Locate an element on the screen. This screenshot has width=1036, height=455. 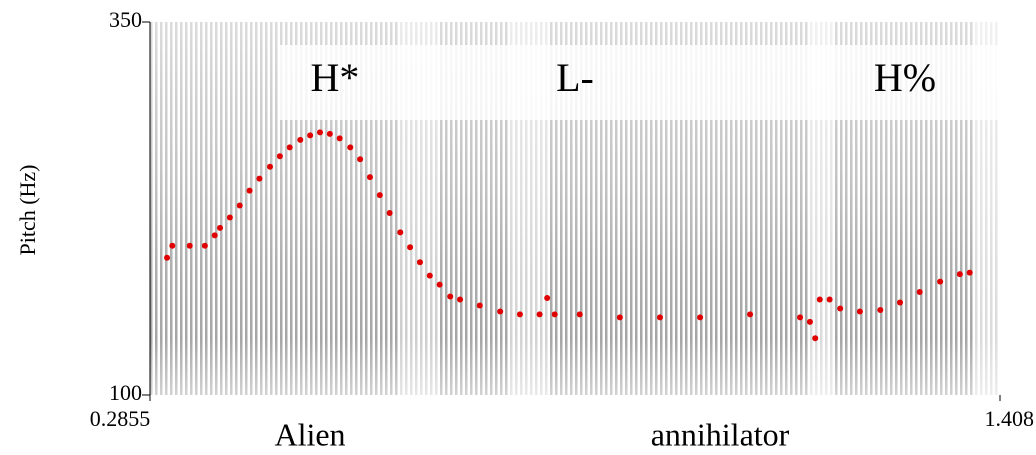
y-tick-label: 350 is located at coordinates (125, 19).